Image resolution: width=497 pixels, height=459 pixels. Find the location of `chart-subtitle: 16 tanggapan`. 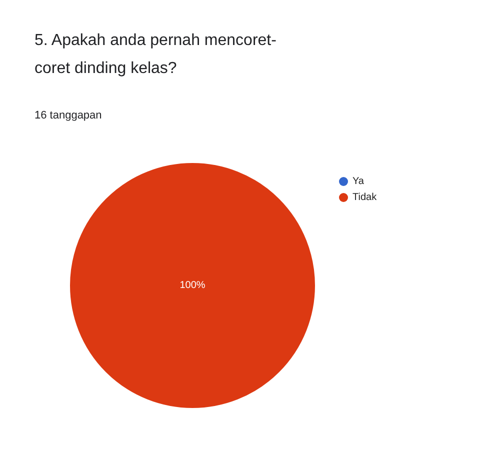

chart-subtitle: 16 tanggapan is located at coordinates (68, 116).